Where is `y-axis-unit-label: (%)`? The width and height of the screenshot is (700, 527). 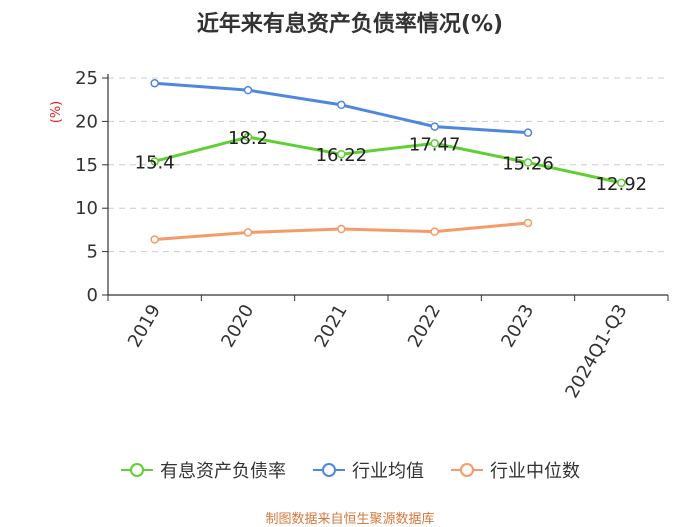 y-axis-unit-label: (%) is located at coordinates (56, 112).